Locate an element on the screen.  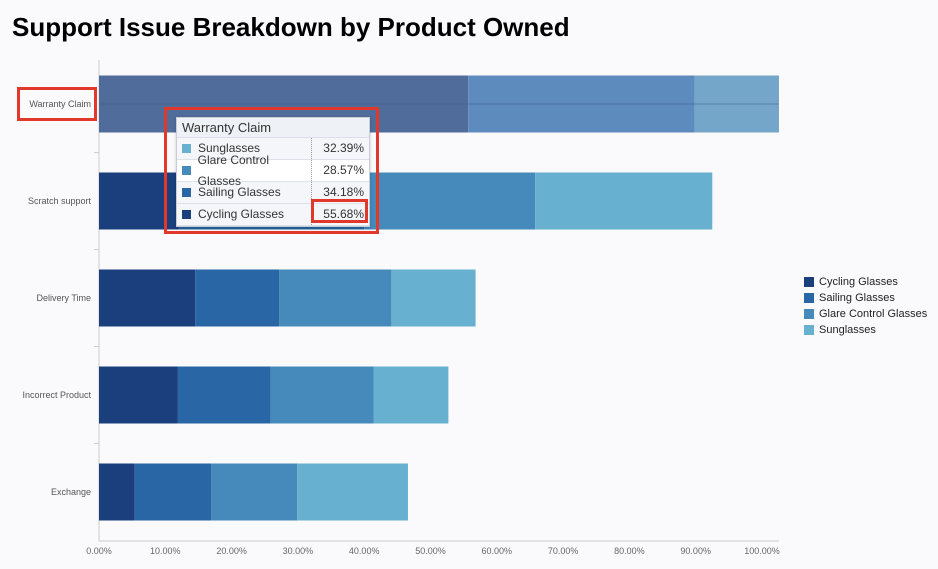
tooltip-row: Glare Control Glasses 28.57% is located at coordinates (273, 170).